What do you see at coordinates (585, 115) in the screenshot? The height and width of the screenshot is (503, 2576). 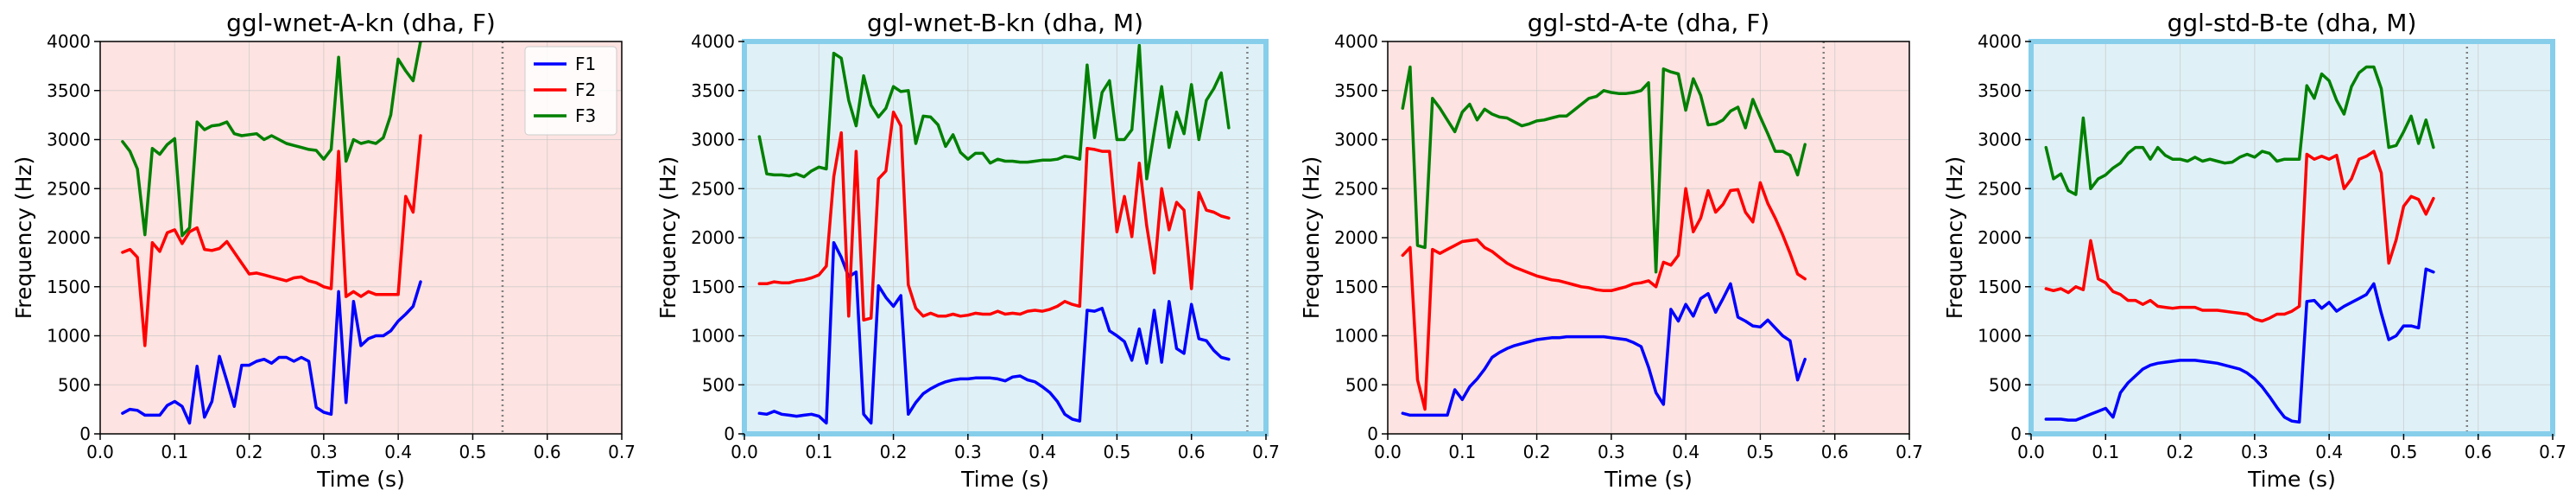 I see `legend-label-f3: F3` at bounding box center [585, 115].